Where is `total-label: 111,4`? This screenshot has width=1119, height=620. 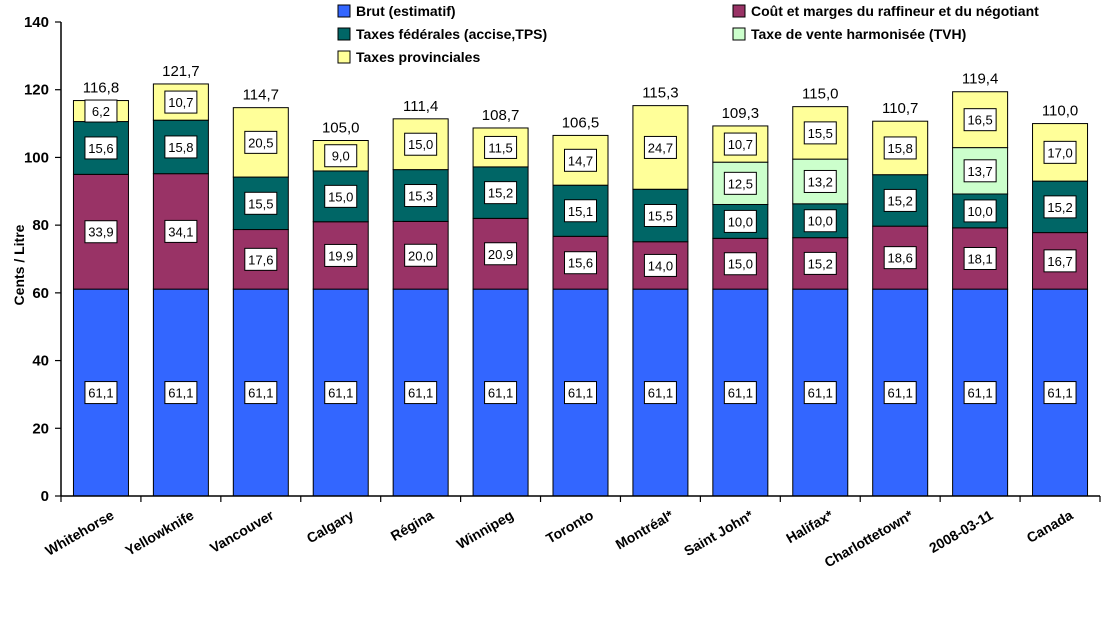
total-label: 111,4 is located at coordinates (420, 106).